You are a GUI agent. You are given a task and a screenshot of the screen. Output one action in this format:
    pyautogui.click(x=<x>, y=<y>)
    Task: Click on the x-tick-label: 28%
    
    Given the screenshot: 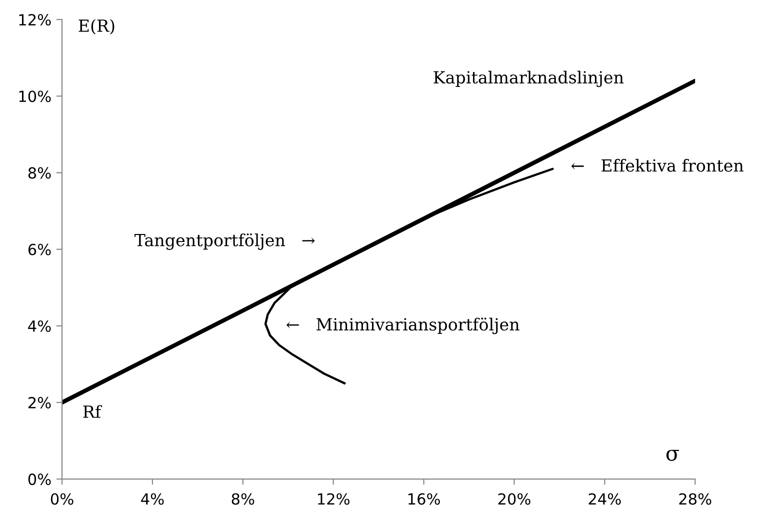 What is the action you would take?
    pyautogui.click(x=695, y=499)
    